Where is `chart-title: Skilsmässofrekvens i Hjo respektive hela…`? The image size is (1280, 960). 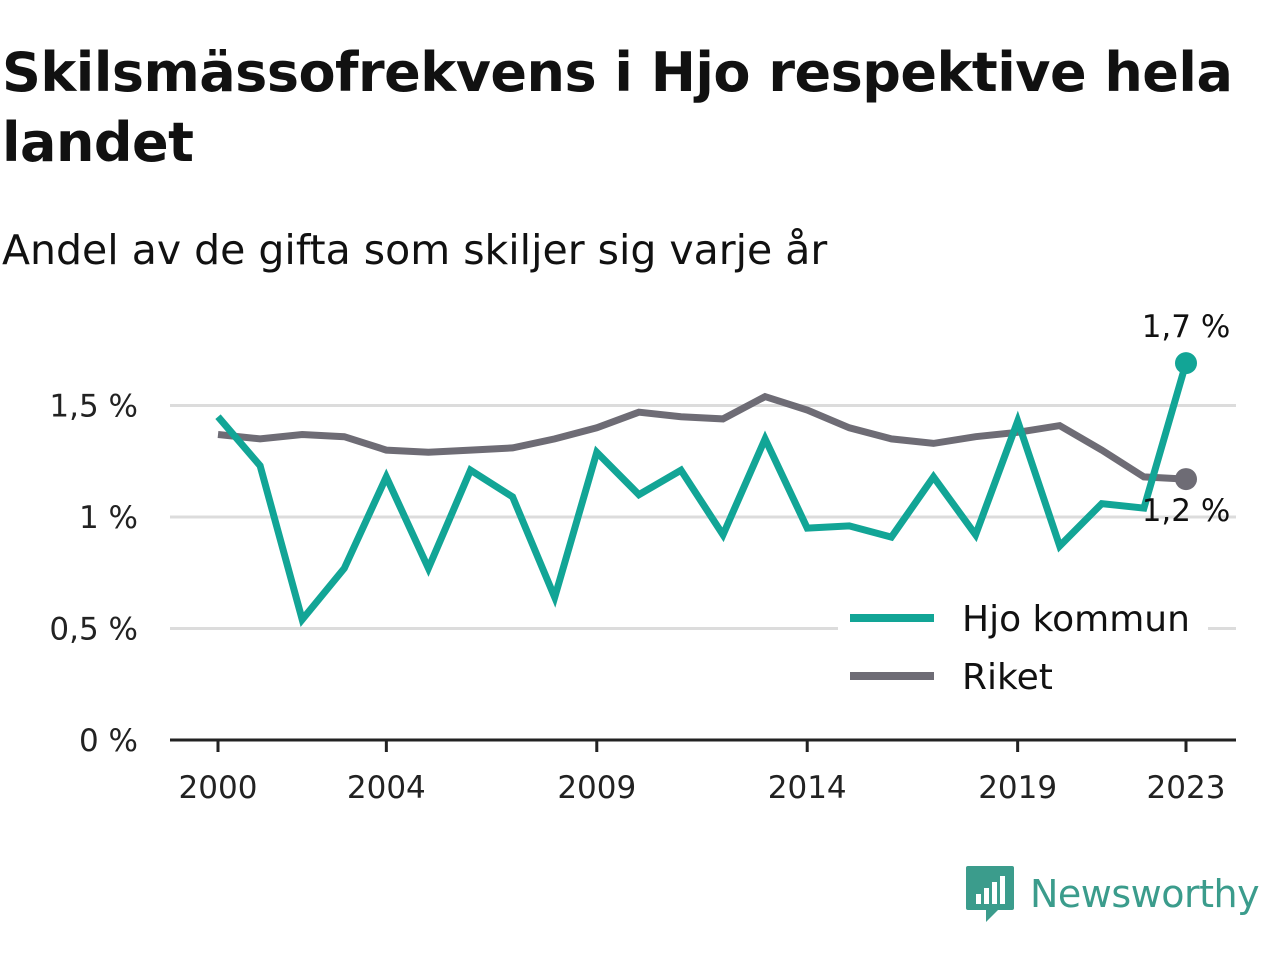 chart-title: Skilsmässofrekvens i Hjo respektive hela… is located at coordinates (617, 107).